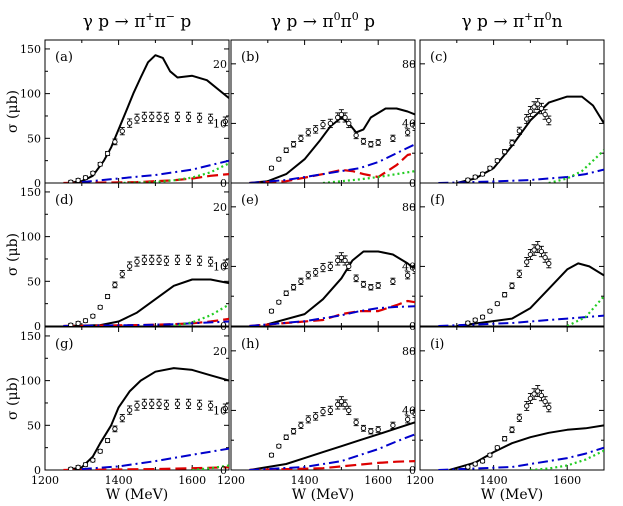 The height and width of the screenshot is (506, 623). What do you see at coordinates (494, 480) in the screenshot?
I see `x-tick-label: 1400` at bounding box center [494, 480].